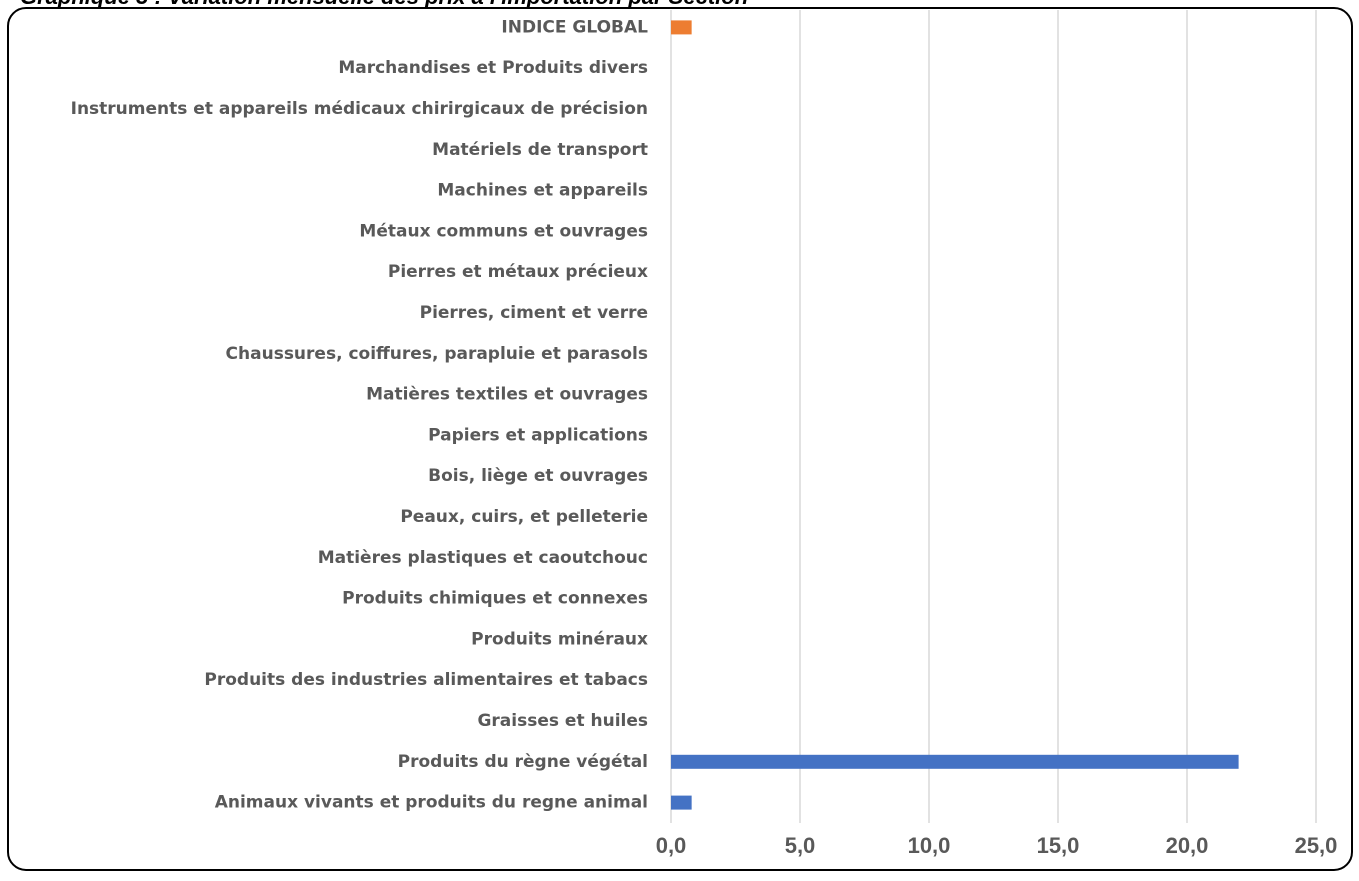 The image size is (1359, 881). I want to click on y-tick-label: Matériels de transport, so click(540, 150).